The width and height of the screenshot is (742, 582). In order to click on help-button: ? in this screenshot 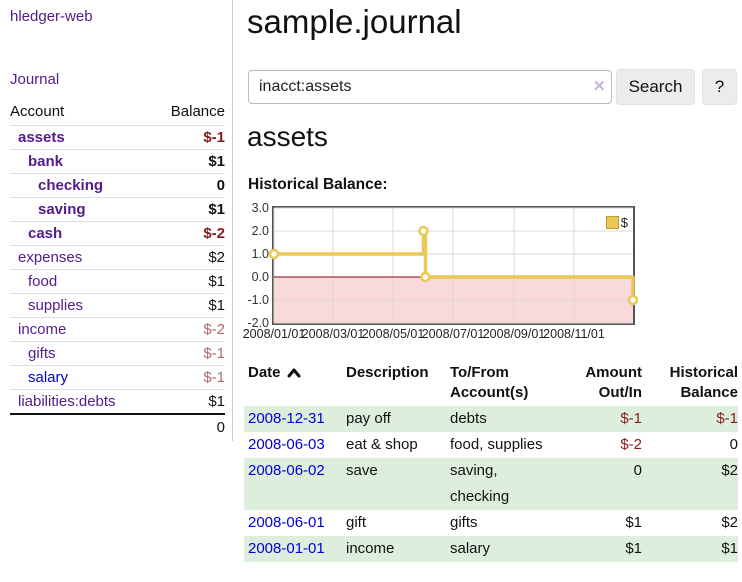, I will do `click(719, 87)`.